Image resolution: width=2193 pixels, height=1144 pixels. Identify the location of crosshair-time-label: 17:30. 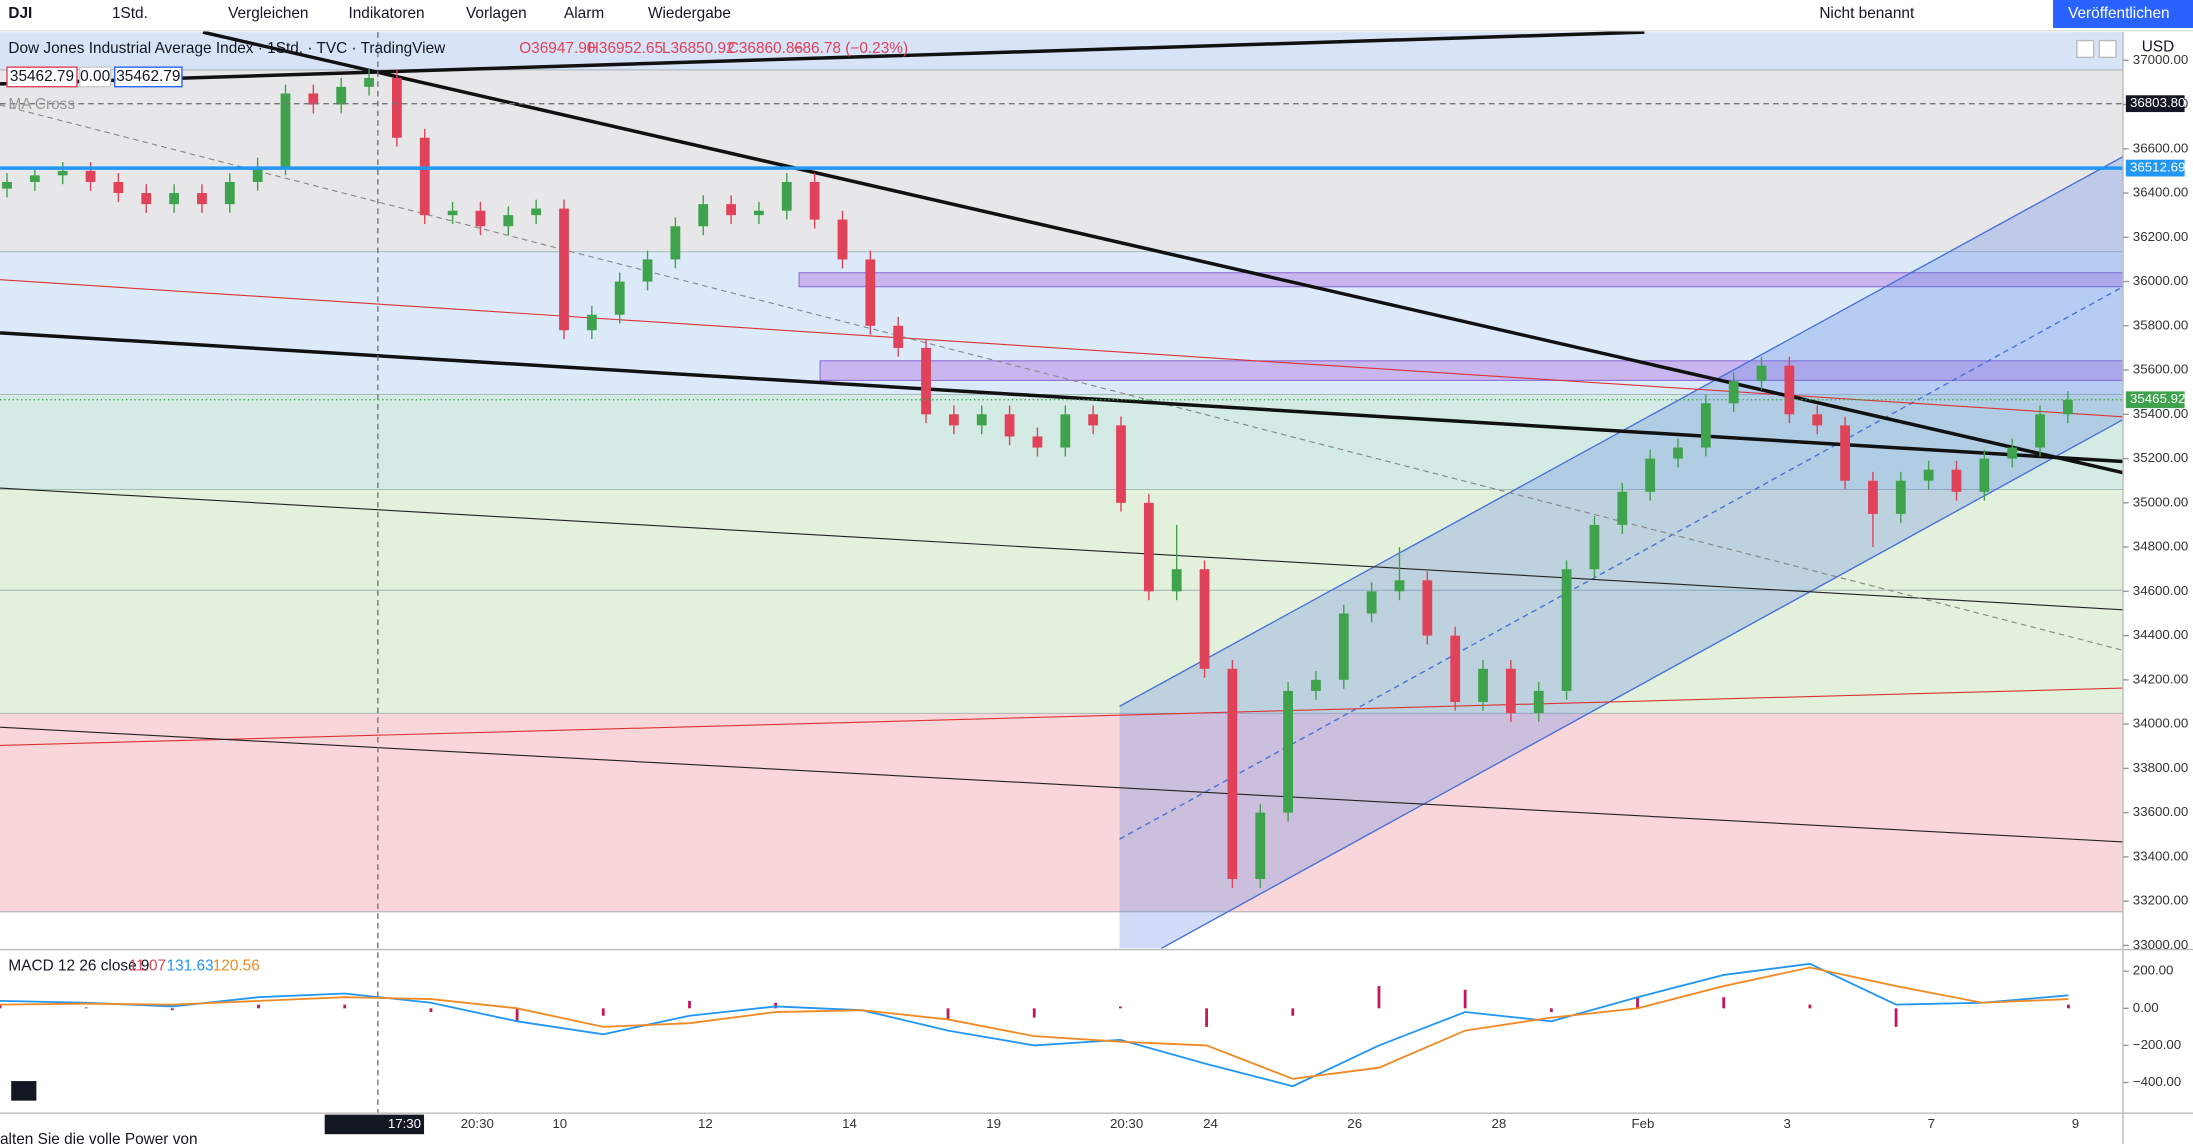
(404, 1123).